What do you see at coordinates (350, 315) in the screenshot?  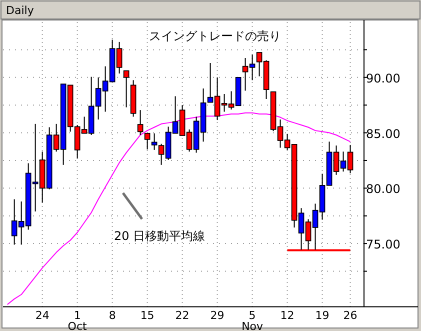 I see `x-tick-label: 26` at bounding box center [350, 315].